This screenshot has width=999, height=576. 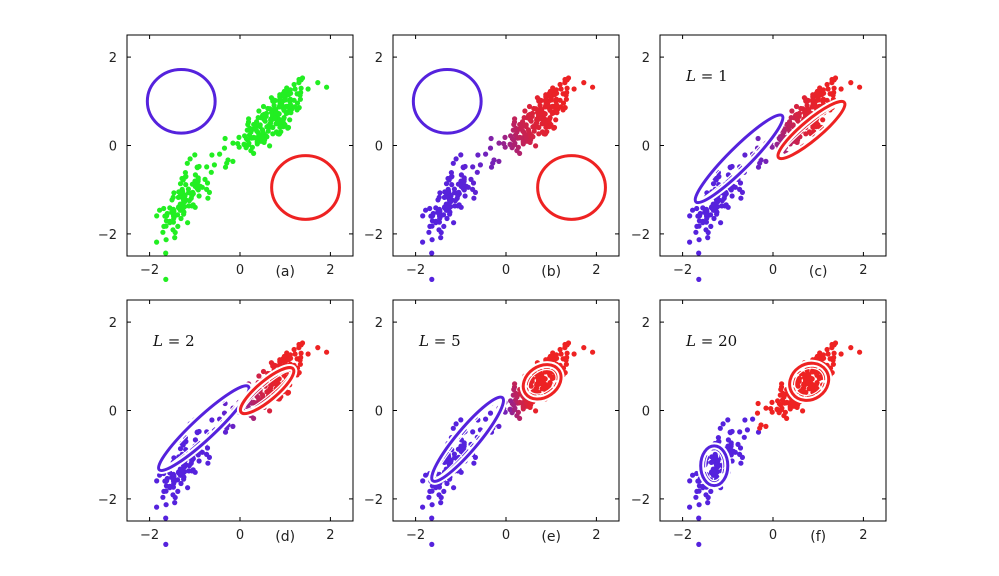 What do you see at coordinates (646, 58) in the screenshot?
I see `y-tick-label: 2` at bounding box center [646, 58].